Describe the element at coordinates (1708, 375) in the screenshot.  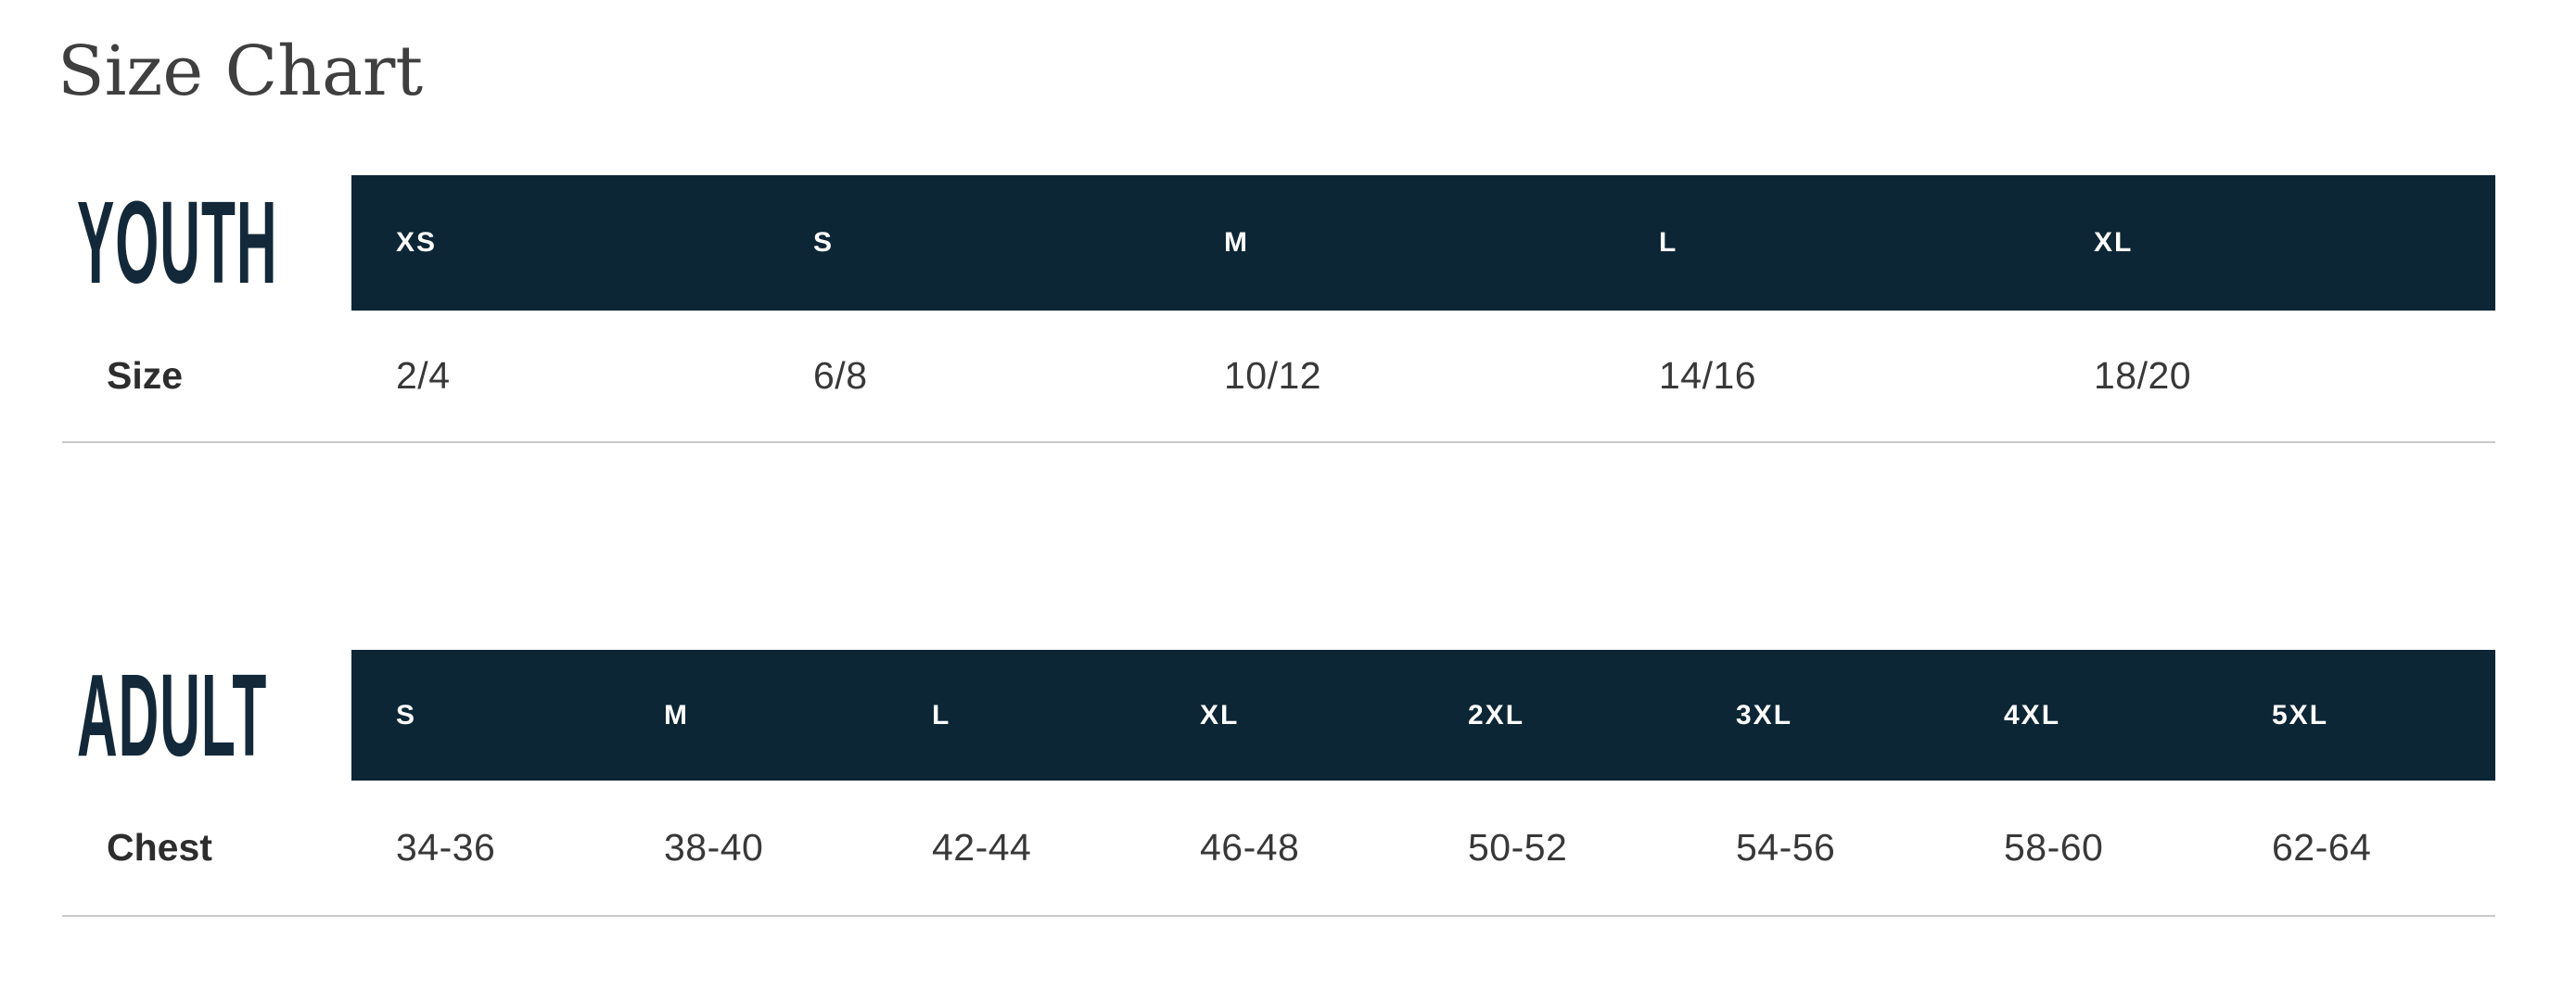
I see `youth-size-value-l: 14/16` at that location.